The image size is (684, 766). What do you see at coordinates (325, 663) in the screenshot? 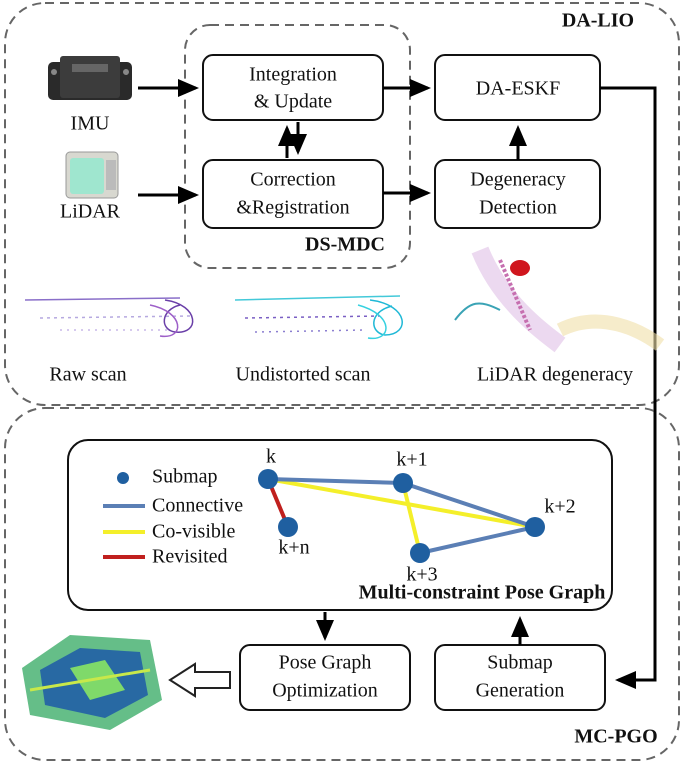
I see `box-label: Pose Graph` at bounding box center [325, 663].